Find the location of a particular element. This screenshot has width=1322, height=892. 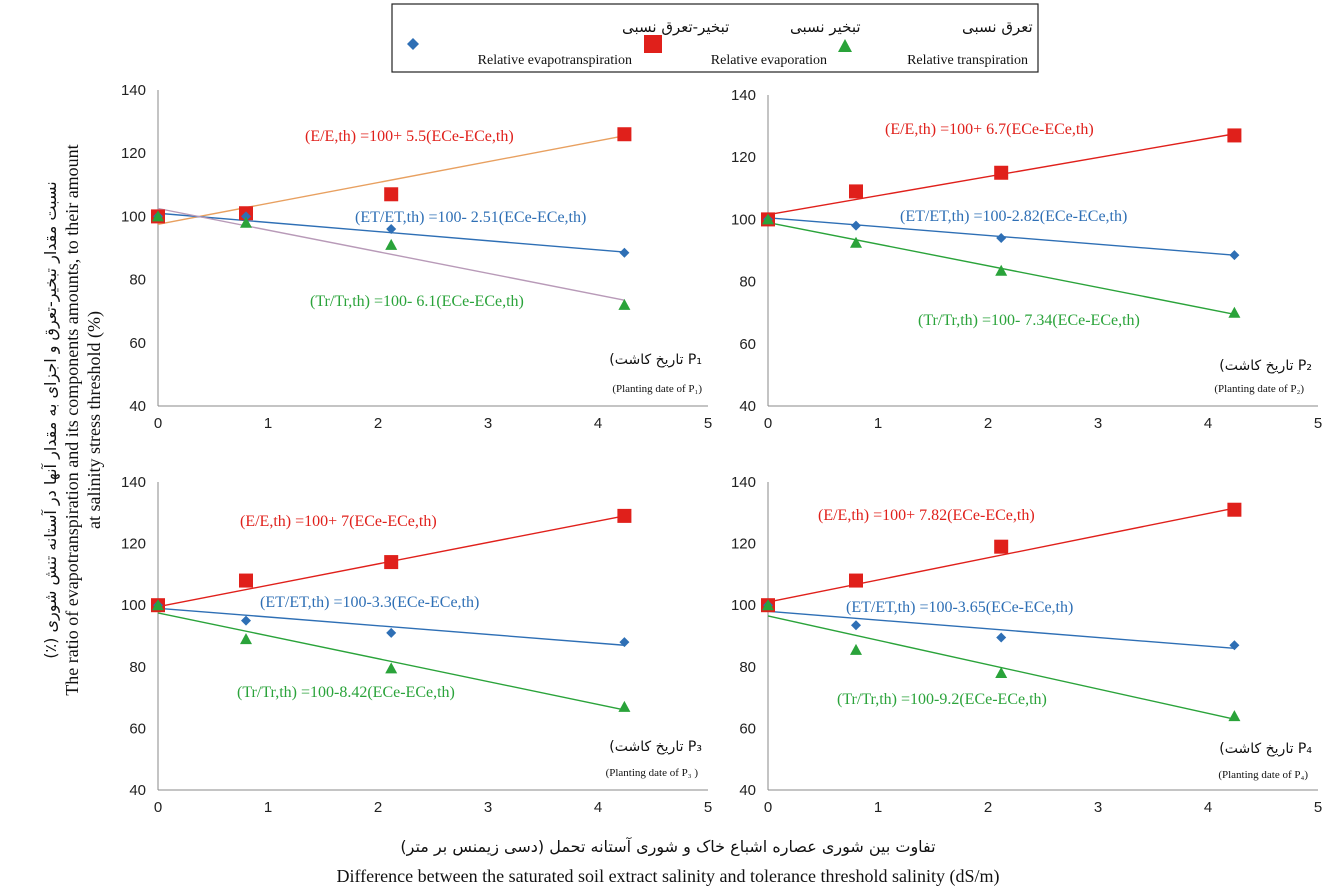

equation-tr: (Tr/Tr,th) =100-8.42(ECe-ECe,th) is located at coordinates (346, 692).